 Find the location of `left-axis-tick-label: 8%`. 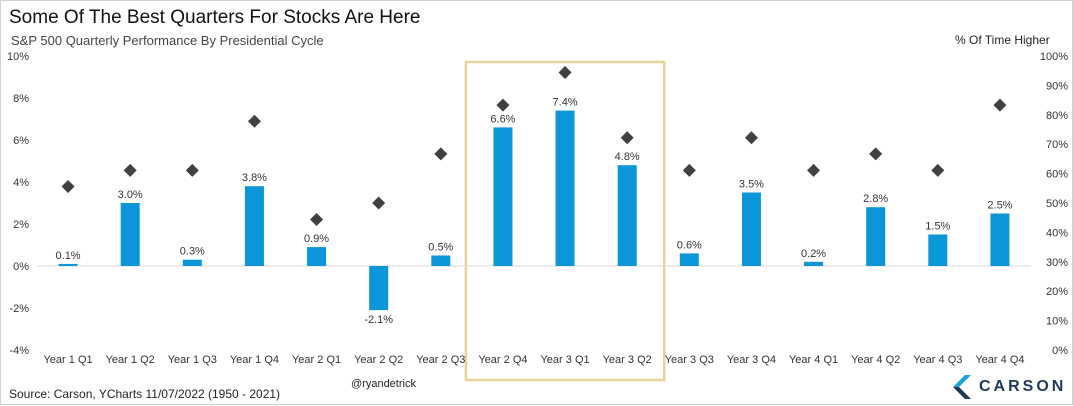

left-axis-tick-label: 8% is located at coordinates (21, 99).